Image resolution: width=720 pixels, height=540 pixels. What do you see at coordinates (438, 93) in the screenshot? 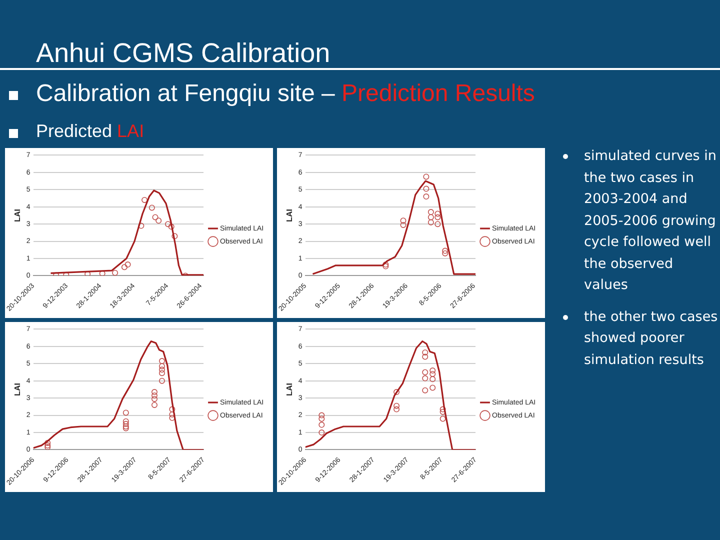
I see `text: Prediction Results` at bounding box center [438, 93].